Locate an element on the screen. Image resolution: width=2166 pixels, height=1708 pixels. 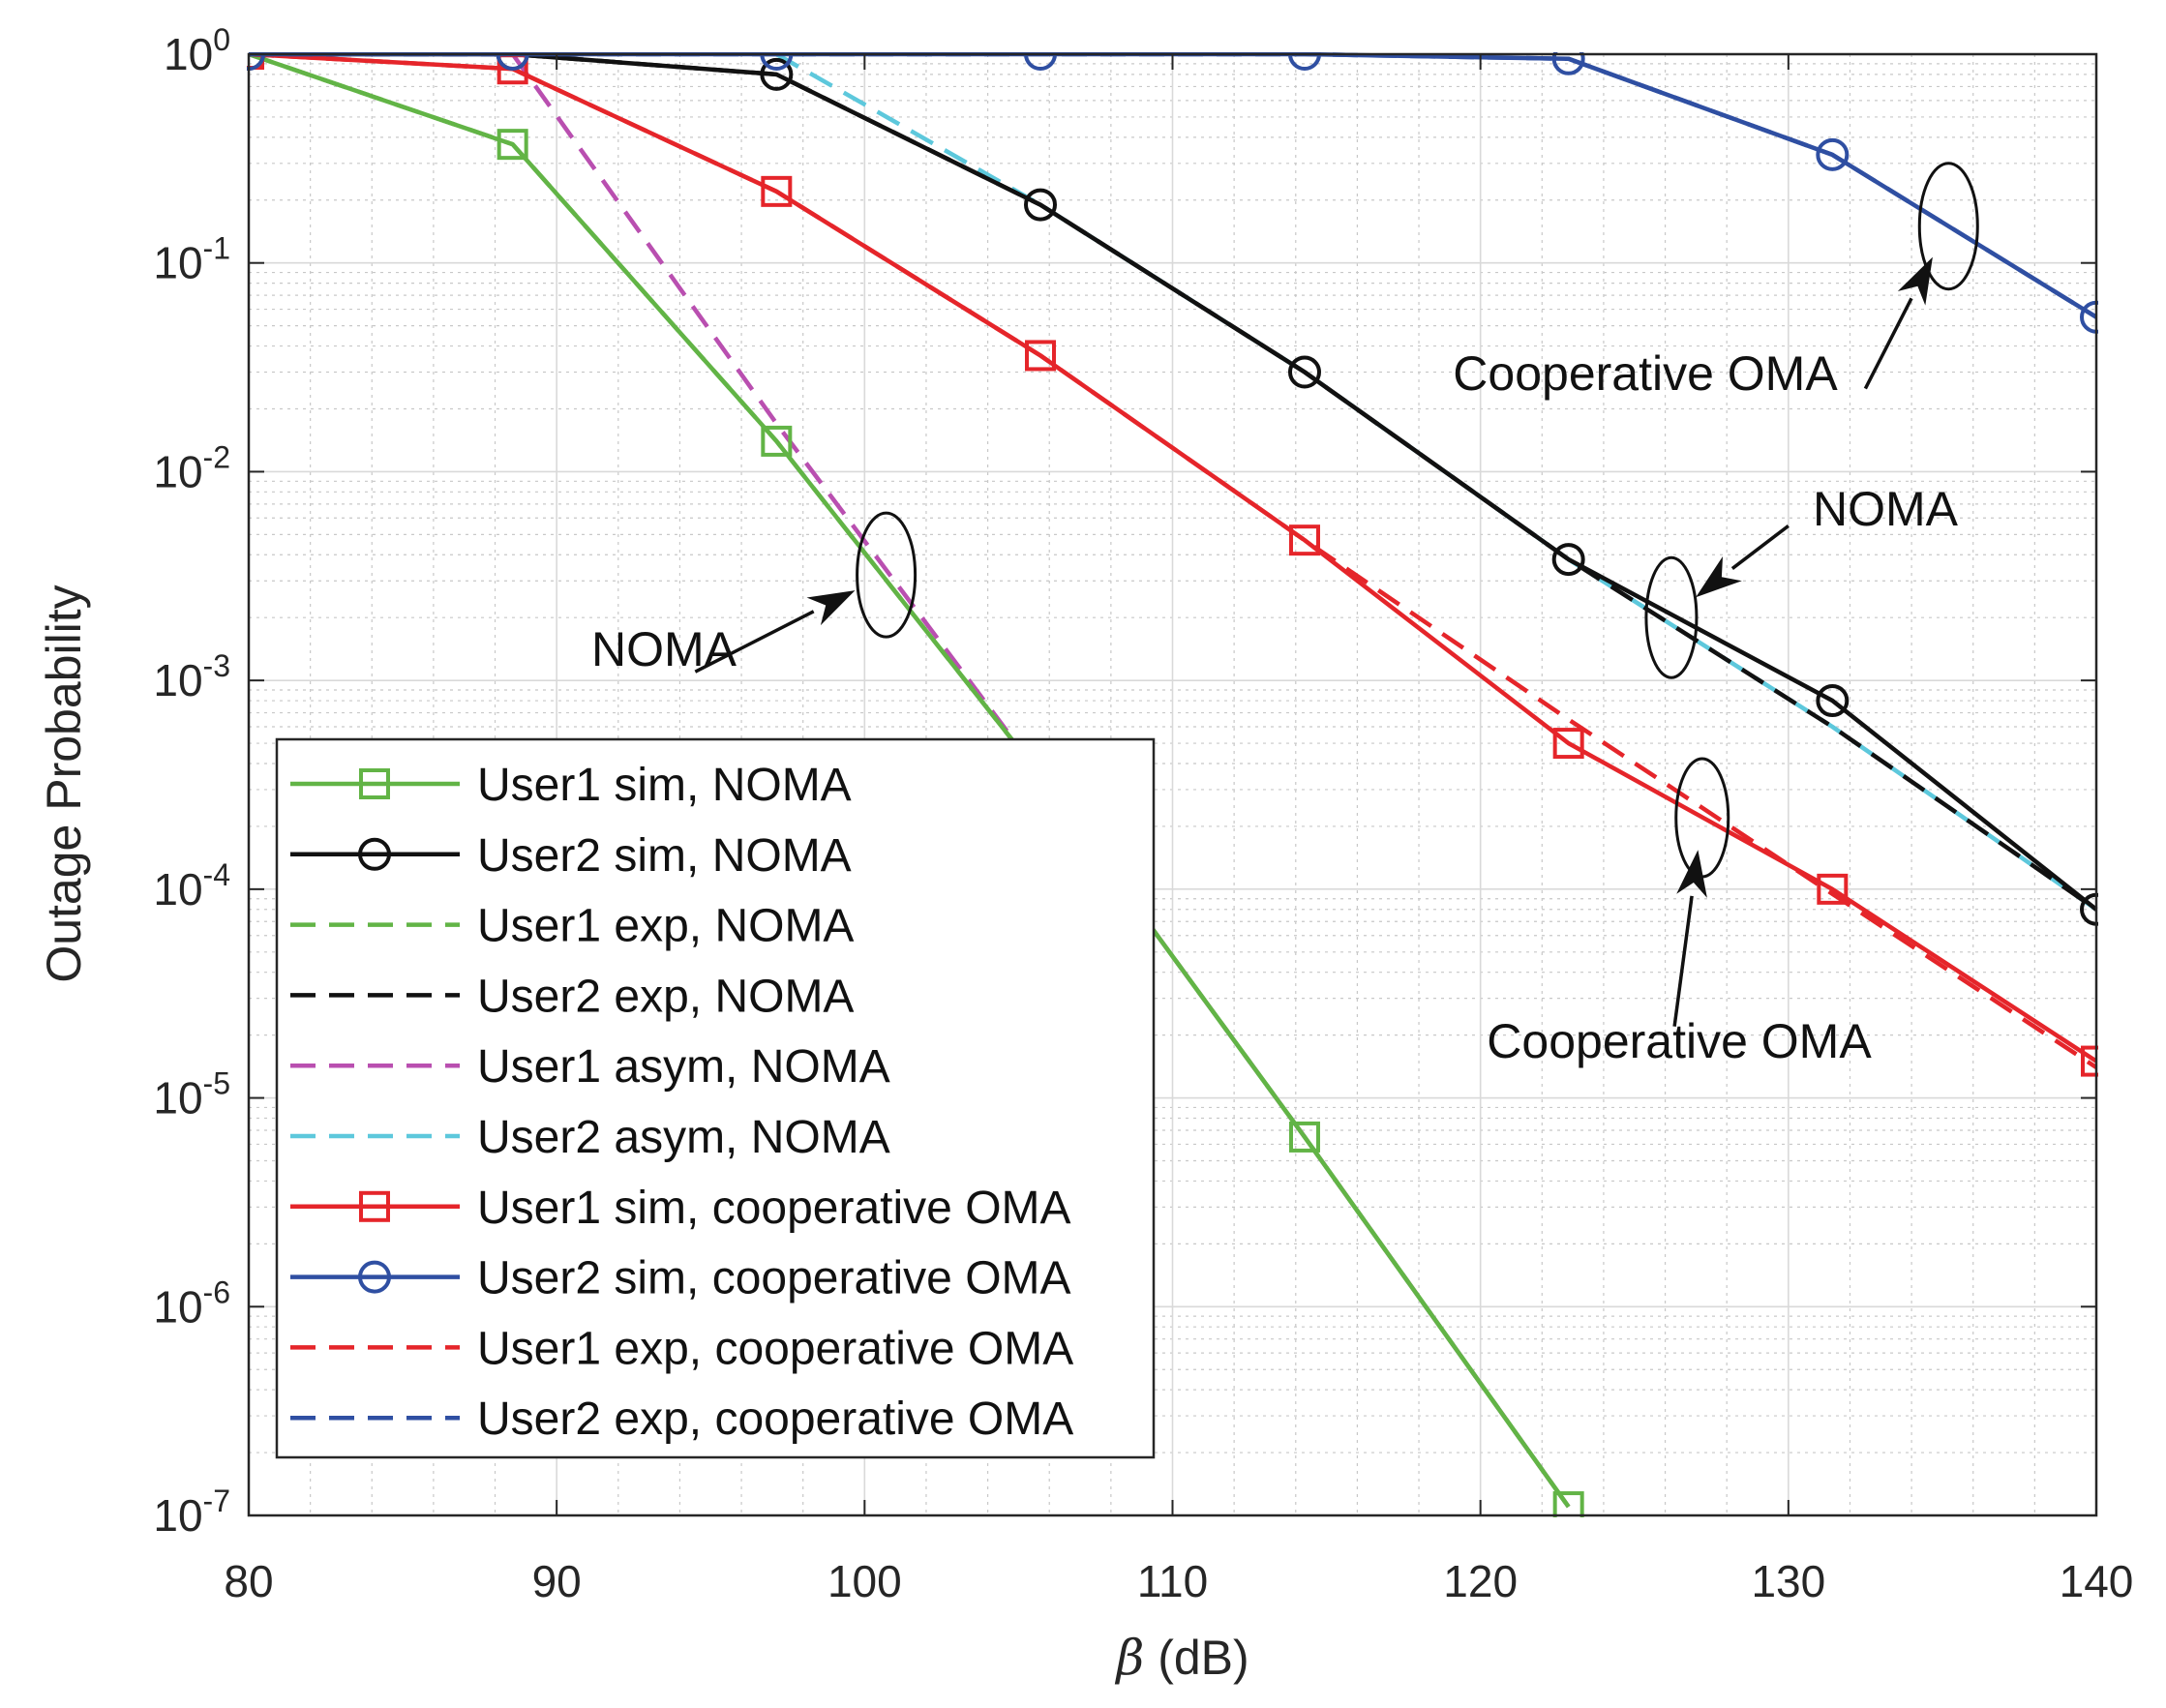
legend-entry: User2 exp, cooperative OMA is located at coordinates (681, 1419).